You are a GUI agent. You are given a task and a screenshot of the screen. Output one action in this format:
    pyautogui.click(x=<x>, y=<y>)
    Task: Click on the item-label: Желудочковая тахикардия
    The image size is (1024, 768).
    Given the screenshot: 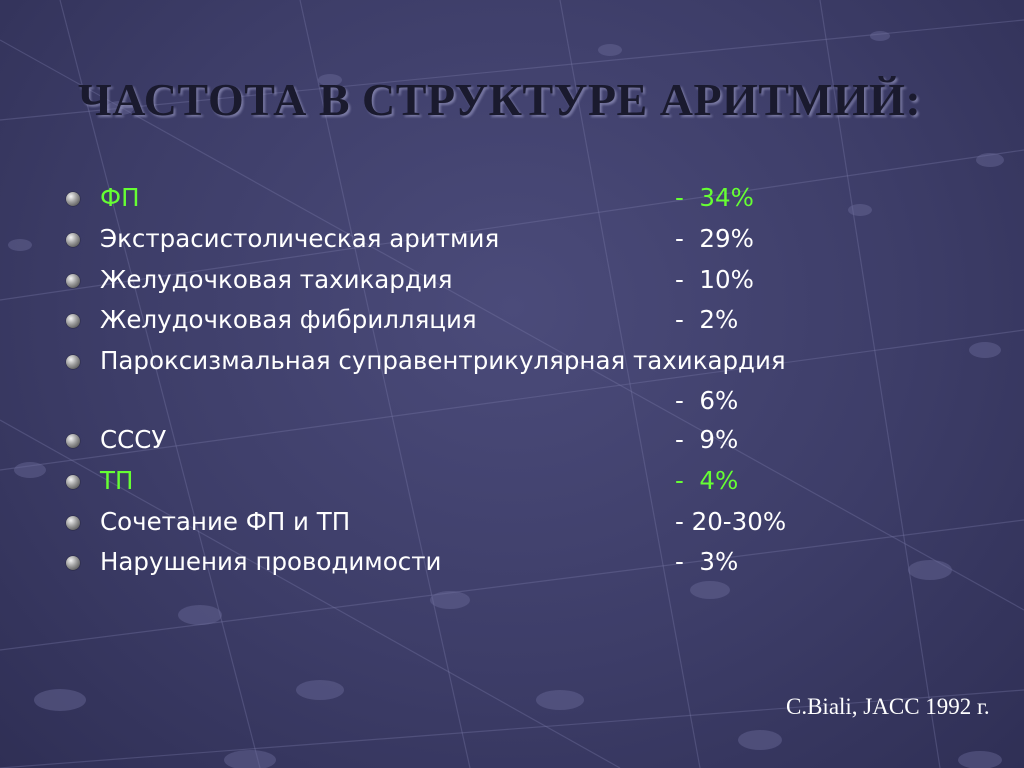 What is the action you would take?
    pyautogui.click(x=276, y=279)
    